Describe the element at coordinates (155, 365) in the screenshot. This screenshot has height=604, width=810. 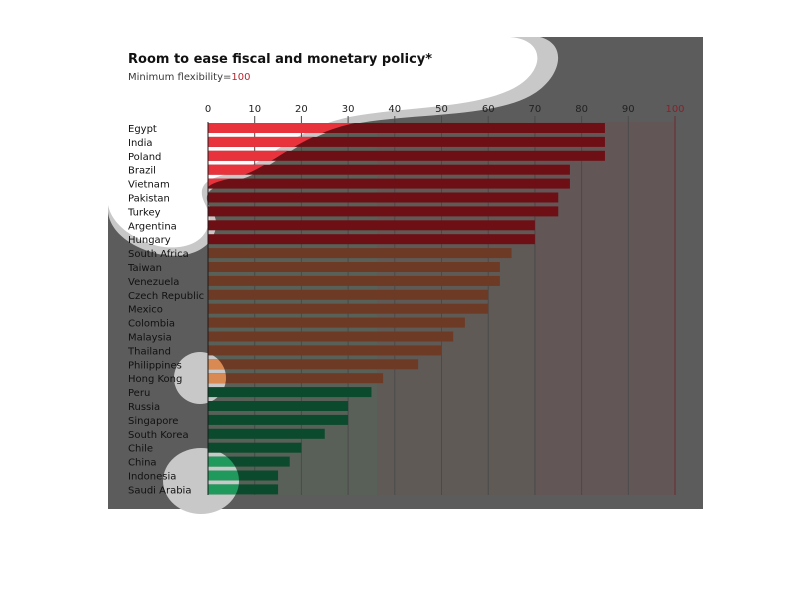
I see `category-label: Philippines` at that location.